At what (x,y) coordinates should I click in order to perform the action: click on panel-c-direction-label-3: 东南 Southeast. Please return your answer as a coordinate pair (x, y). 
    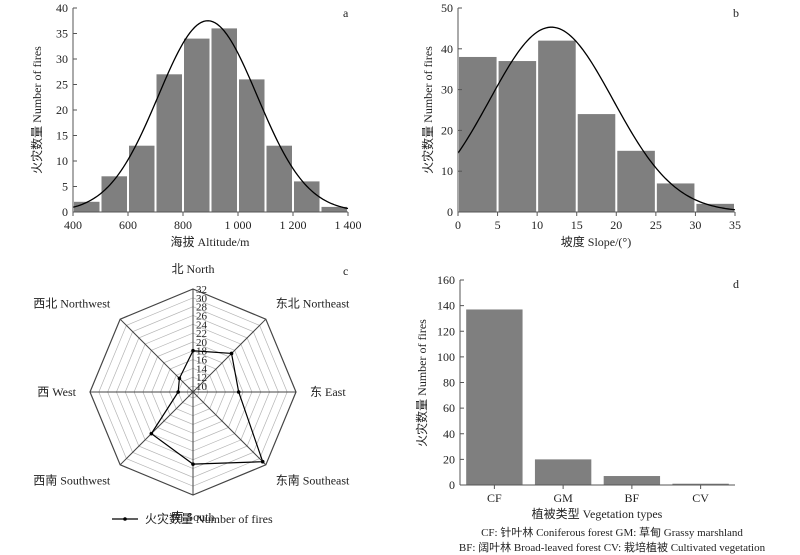
    Looking at the image, I should click on (313, 480).